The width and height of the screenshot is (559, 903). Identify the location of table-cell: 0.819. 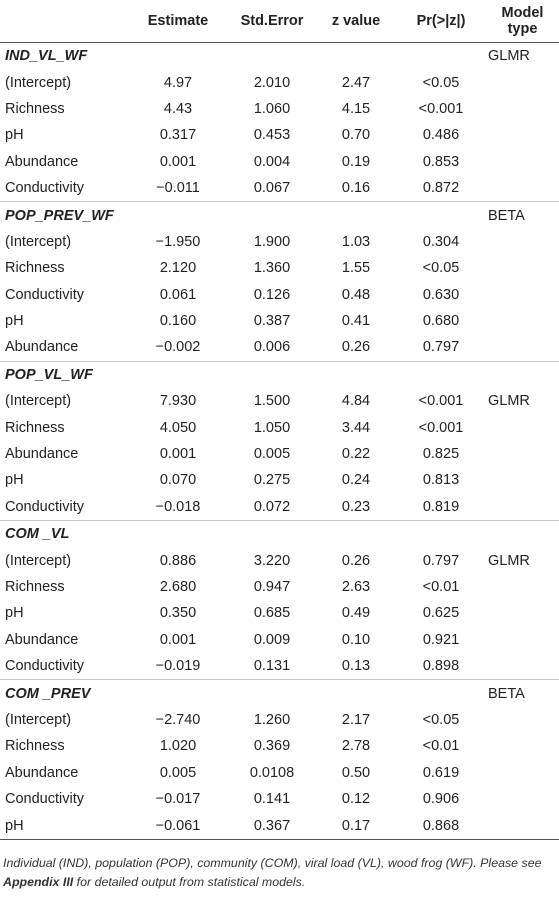
(441, 506).